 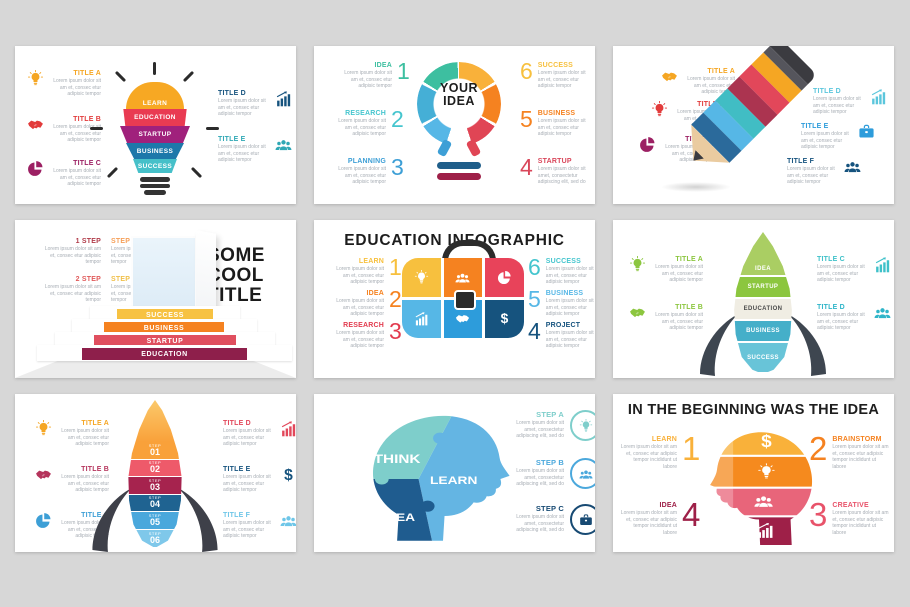 I want to click on open-door, so click(x=164, y=276).